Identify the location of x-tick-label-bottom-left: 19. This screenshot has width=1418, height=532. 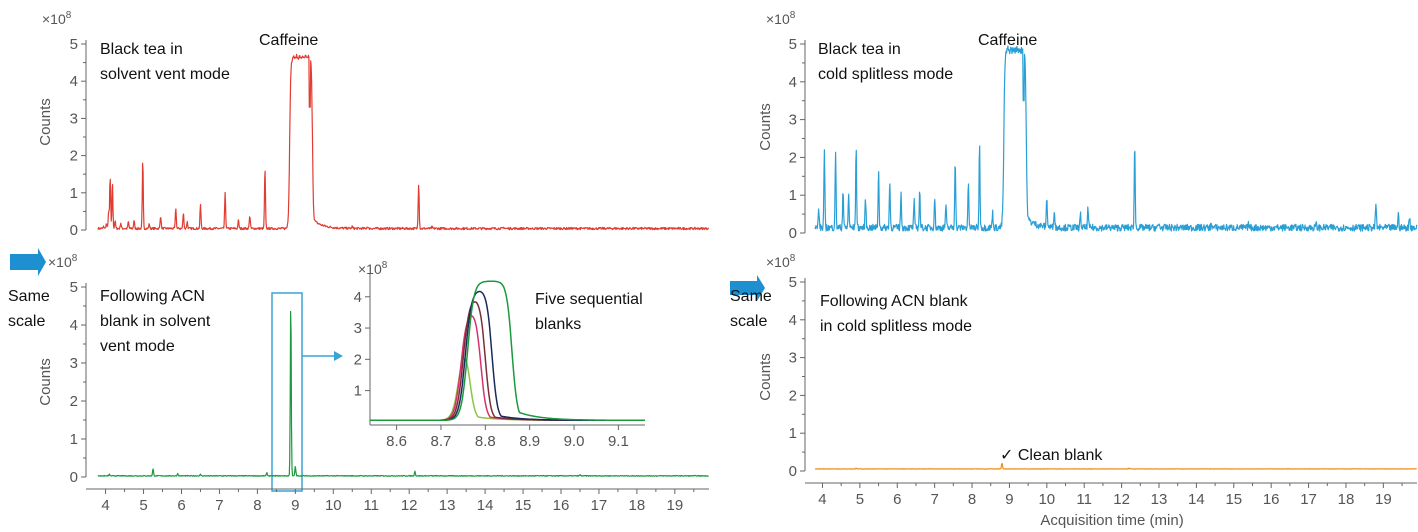
(675, 505).